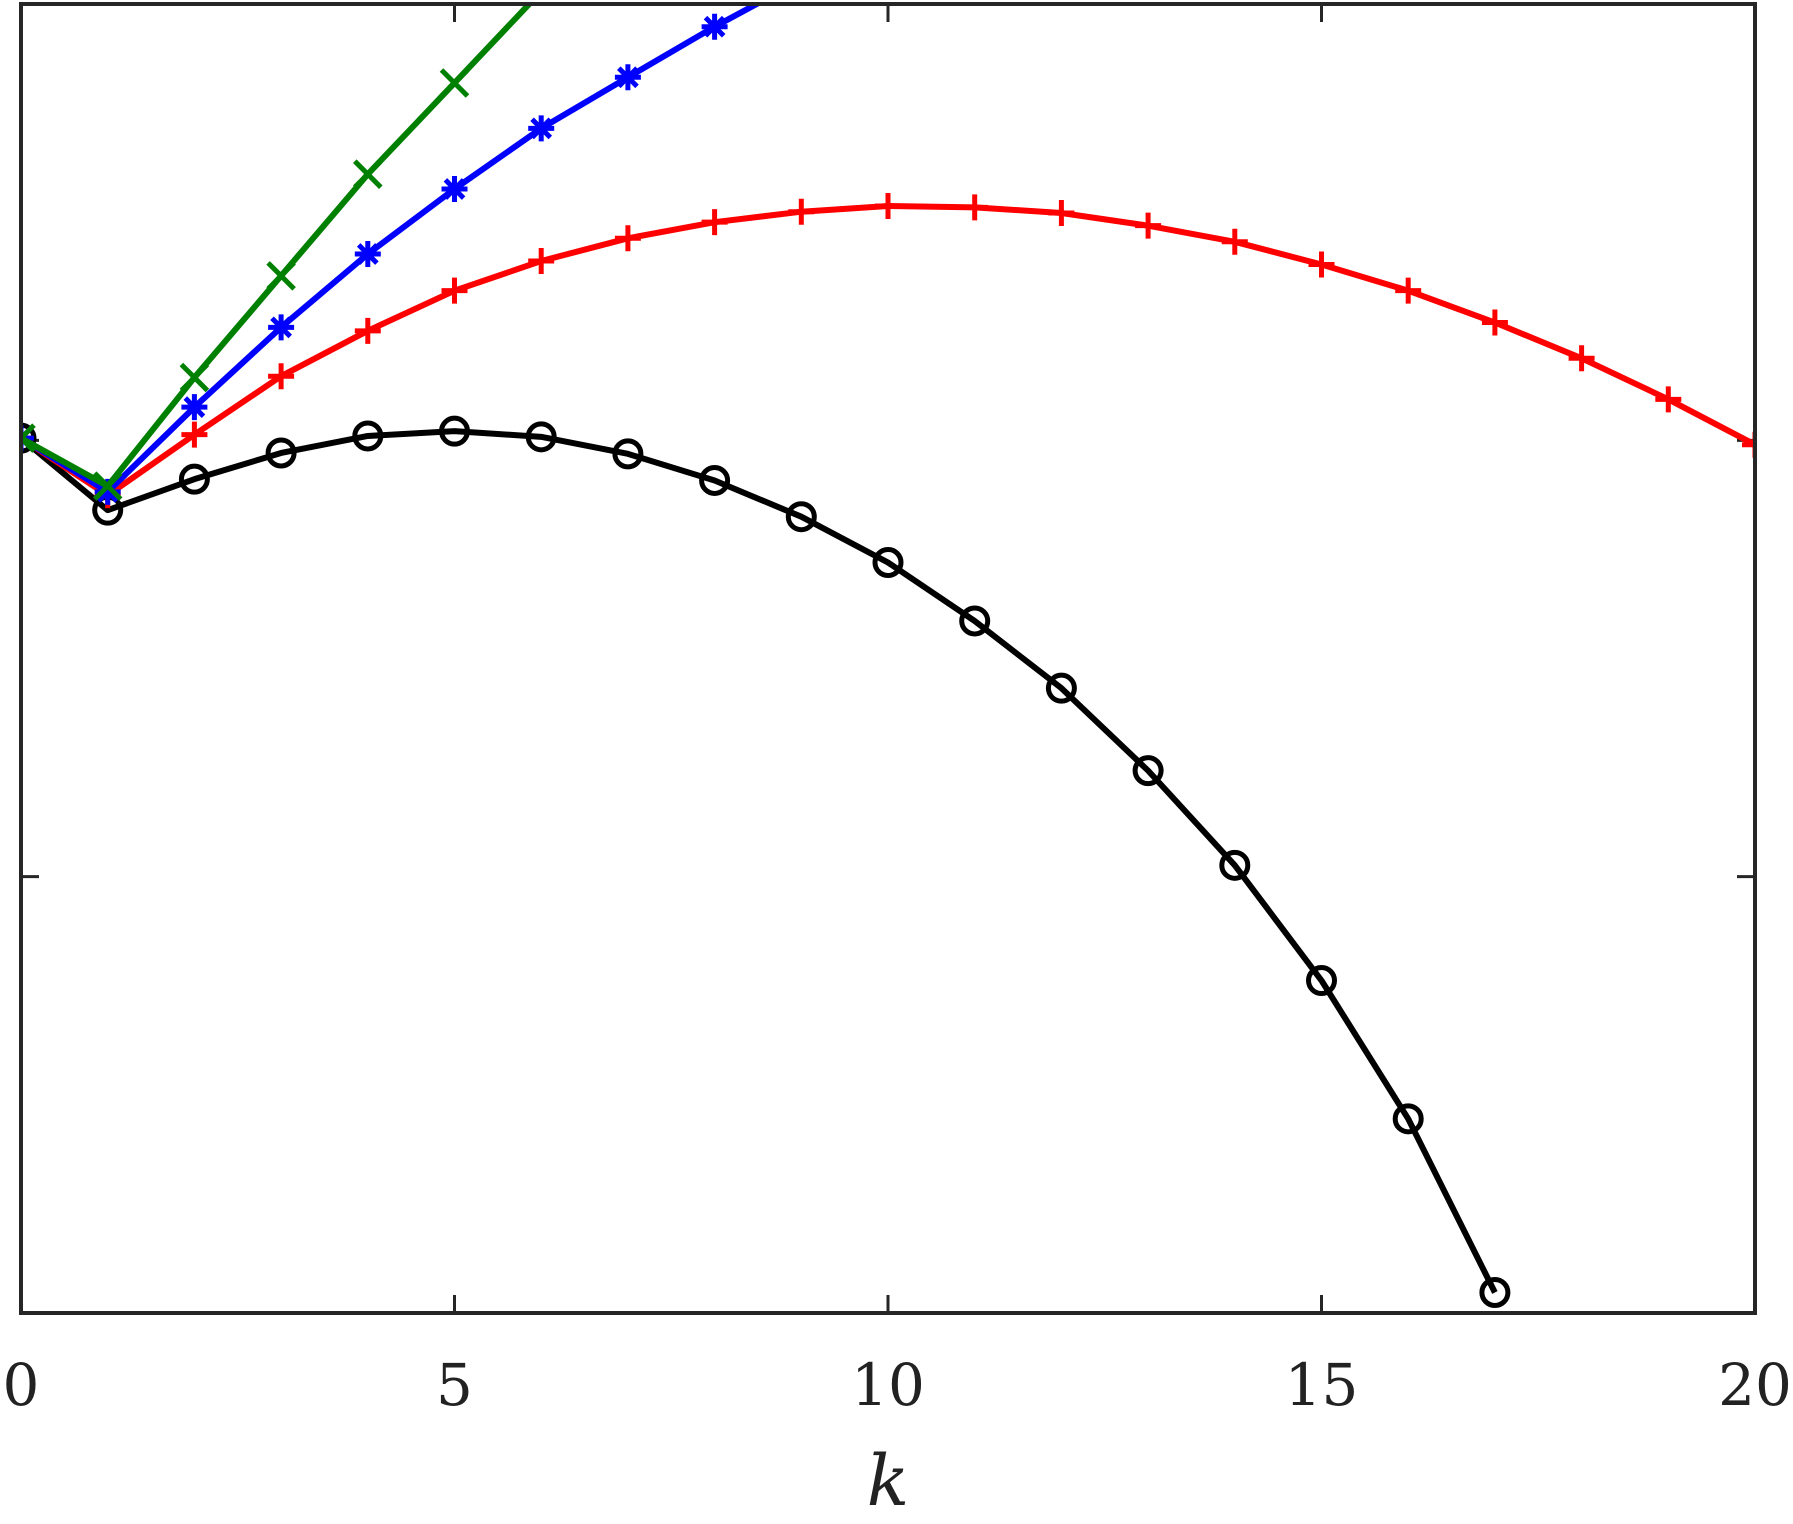  Describe the element at coordinates (888, 1481) in the screenshot. I see `x-axis-label: k` at that location.